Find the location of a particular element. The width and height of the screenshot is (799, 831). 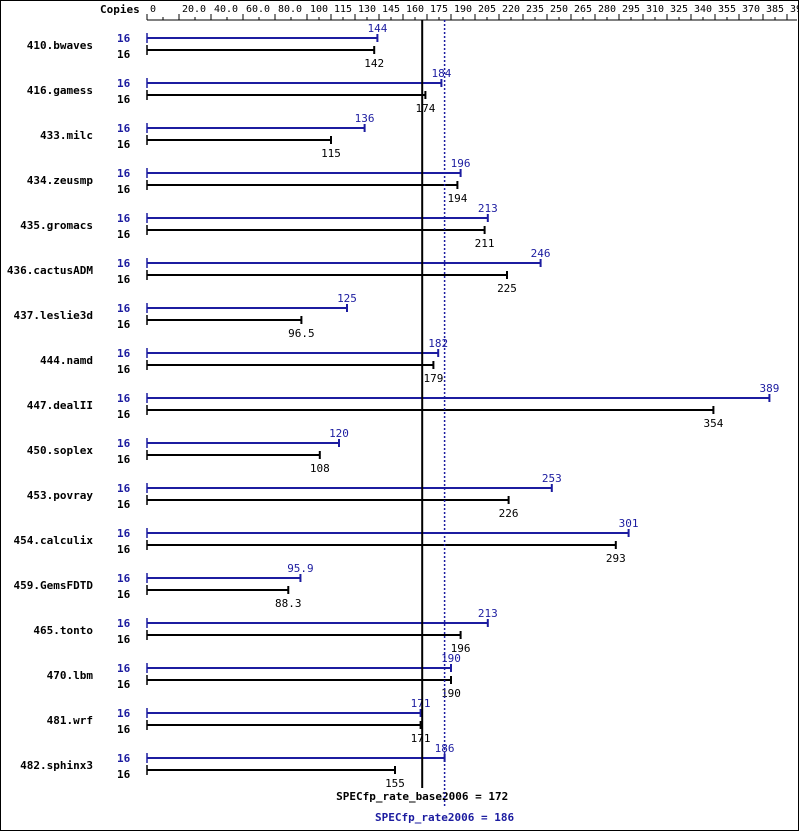

base-value-label: 211 is located at coordinates (485, 243).